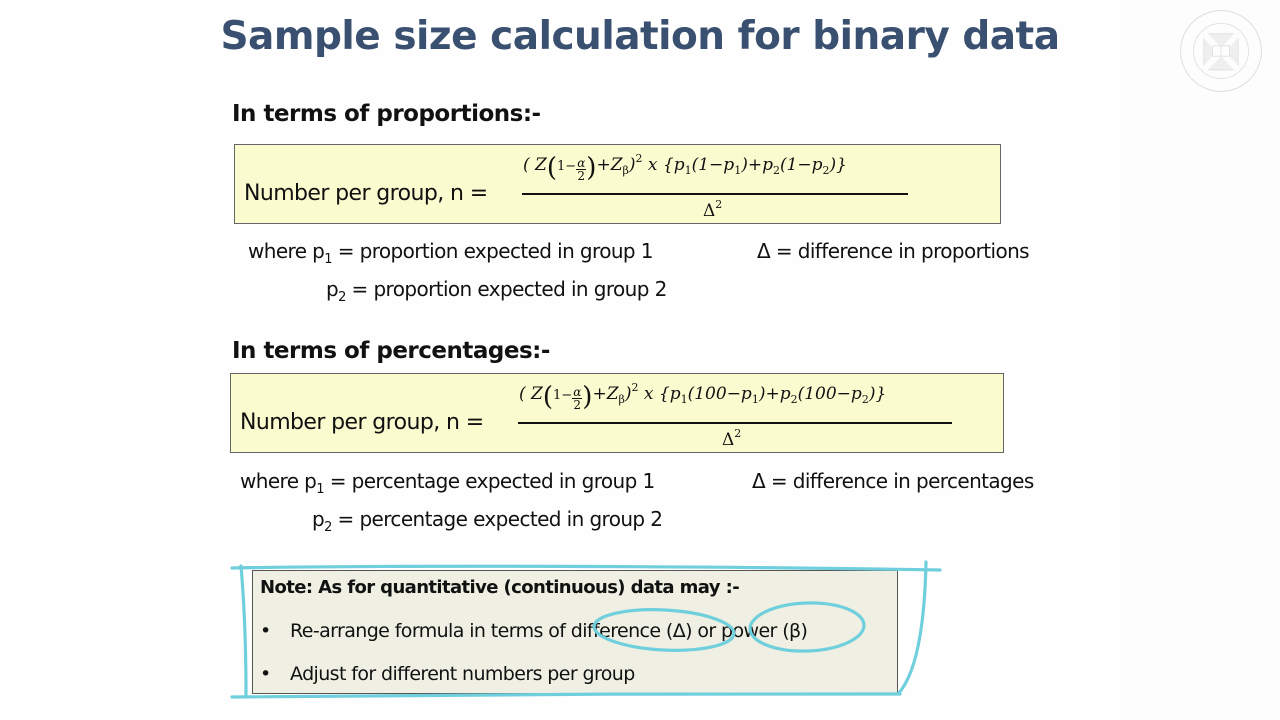  What do you see at coordinates (362, 422) in the screenshot?
I see `percentages-formula-label: Number per group, n =` at bounding box center [362, 422].